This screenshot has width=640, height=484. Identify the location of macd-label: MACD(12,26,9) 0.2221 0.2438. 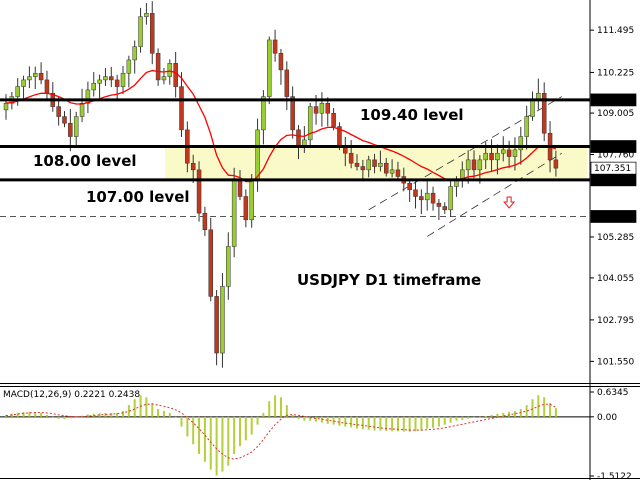
(71, 395).